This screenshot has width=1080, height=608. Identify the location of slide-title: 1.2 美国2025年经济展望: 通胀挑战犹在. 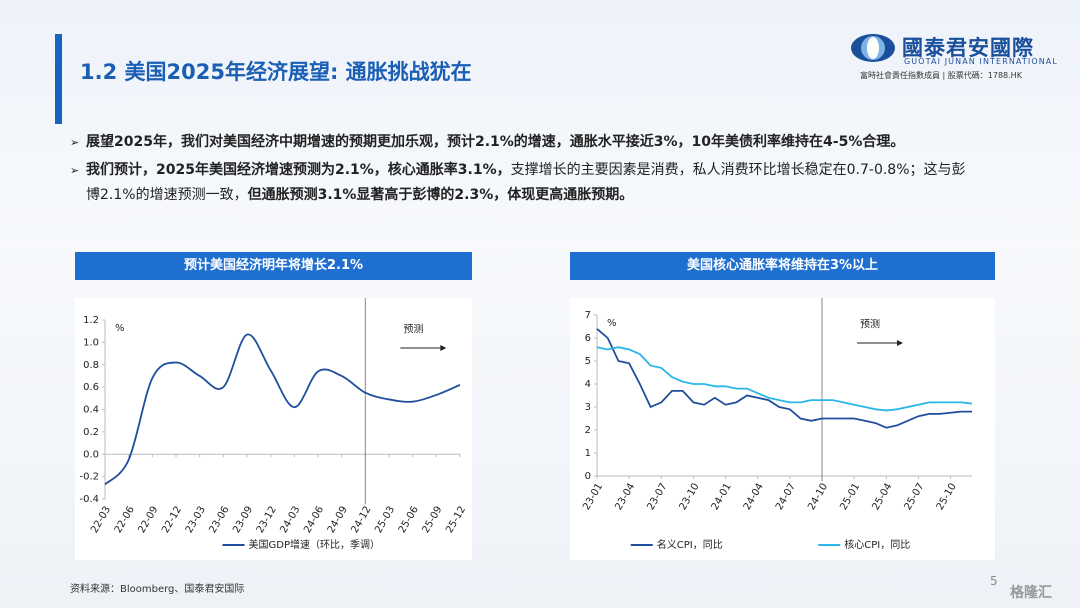
(276, 72).